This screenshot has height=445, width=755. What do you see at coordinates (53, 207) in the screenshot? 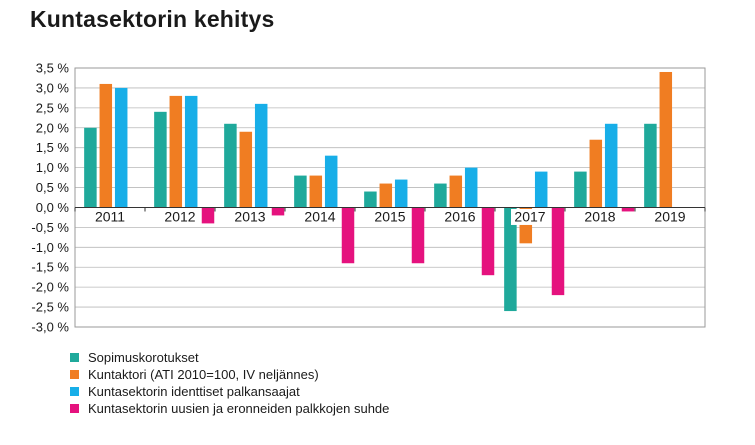
I see `y-tick-label: 0,0 %` at bounding box center [53, 207].